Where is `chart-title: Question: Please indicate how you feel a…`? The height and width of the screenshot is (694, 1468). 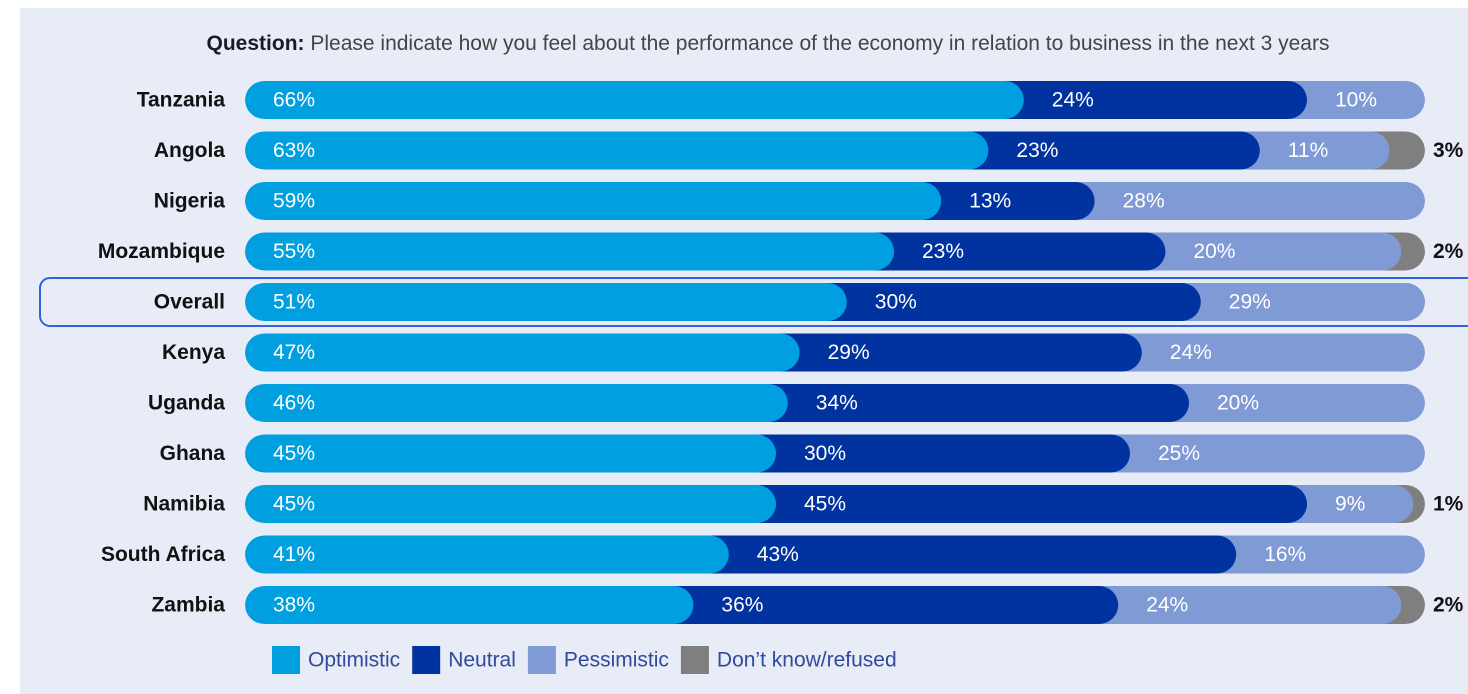 chart-title: Question: Please indicate how you feel a… is located at coordinates (768, 43).